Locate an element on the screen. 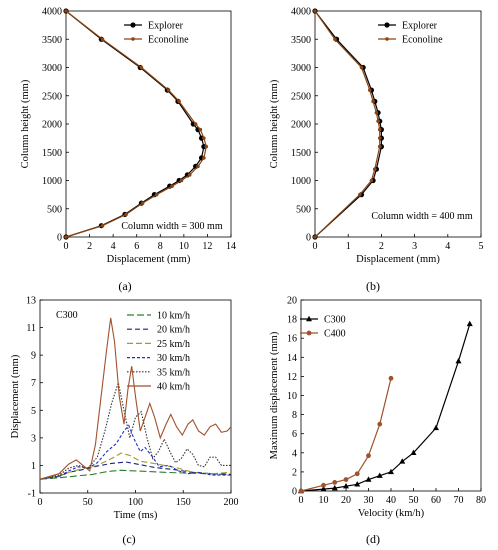  legend-label: 35 km/h is located at coordinates (173, 372).